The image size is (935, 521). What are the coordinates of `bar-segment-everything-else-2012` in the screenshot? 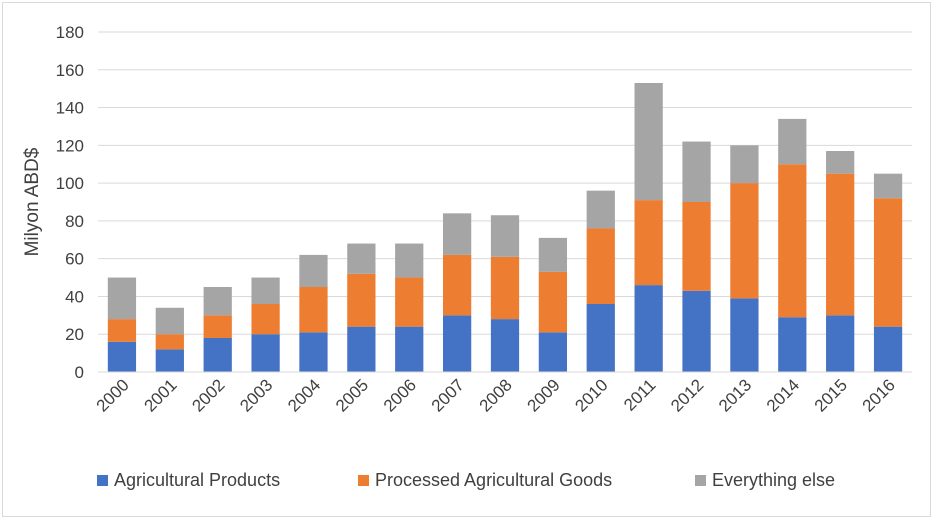 It's located at (696, 171).